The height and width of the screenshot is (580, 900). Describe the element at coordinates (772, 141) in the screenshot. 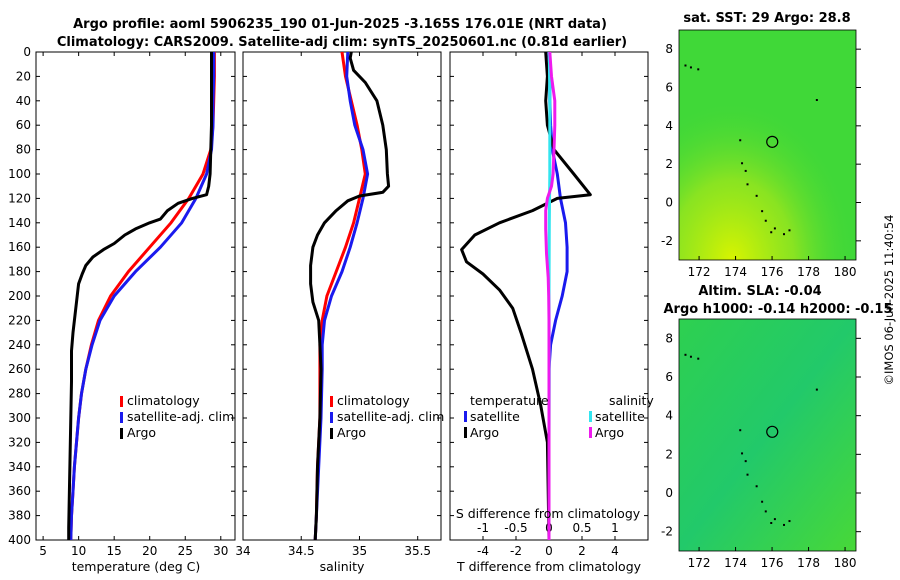

I see `sst-argo-location-marker` at that location.